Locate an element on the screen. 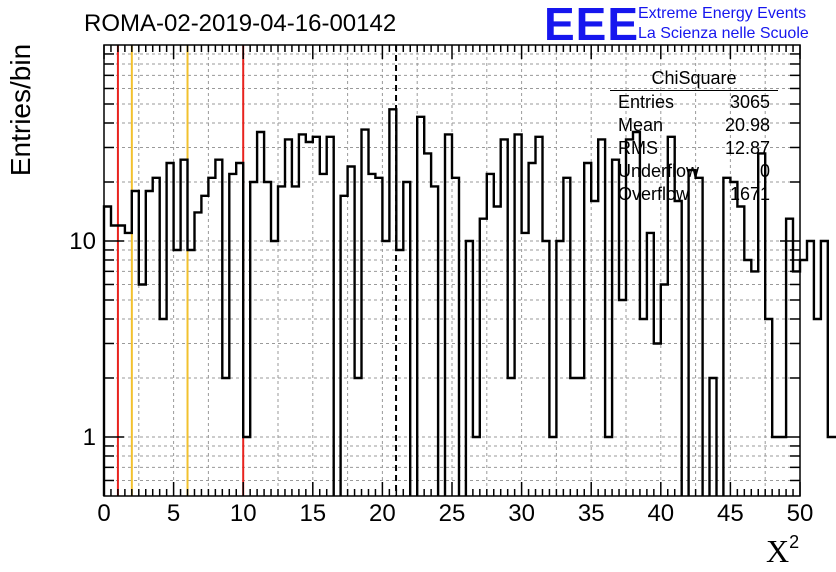 This screenshot has width=836, height=572. stat-value: 1671 is located at coordinates (749, 194).